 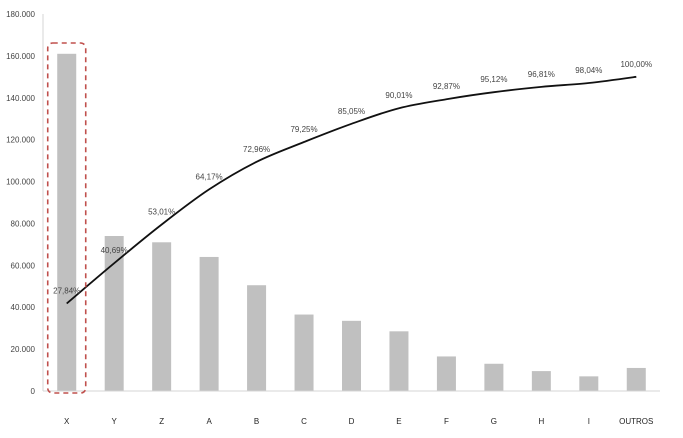 What do you see at coordinates (398, 95) in the screenshot?
I see `cumulative-point-label: 90,01%` at bounding box center [398, 95].